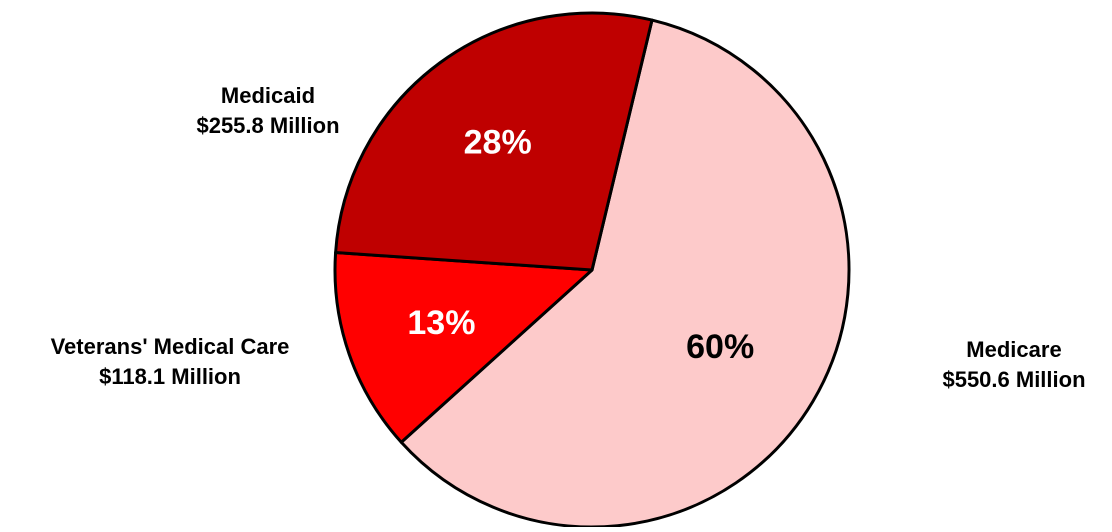 This screenshot has height=532, width=1112. Describe the element at coordinates (170, 346) in the screenshot. I see `slice-name-veterans-medical-care: Veterans' Medical Care` at that location.